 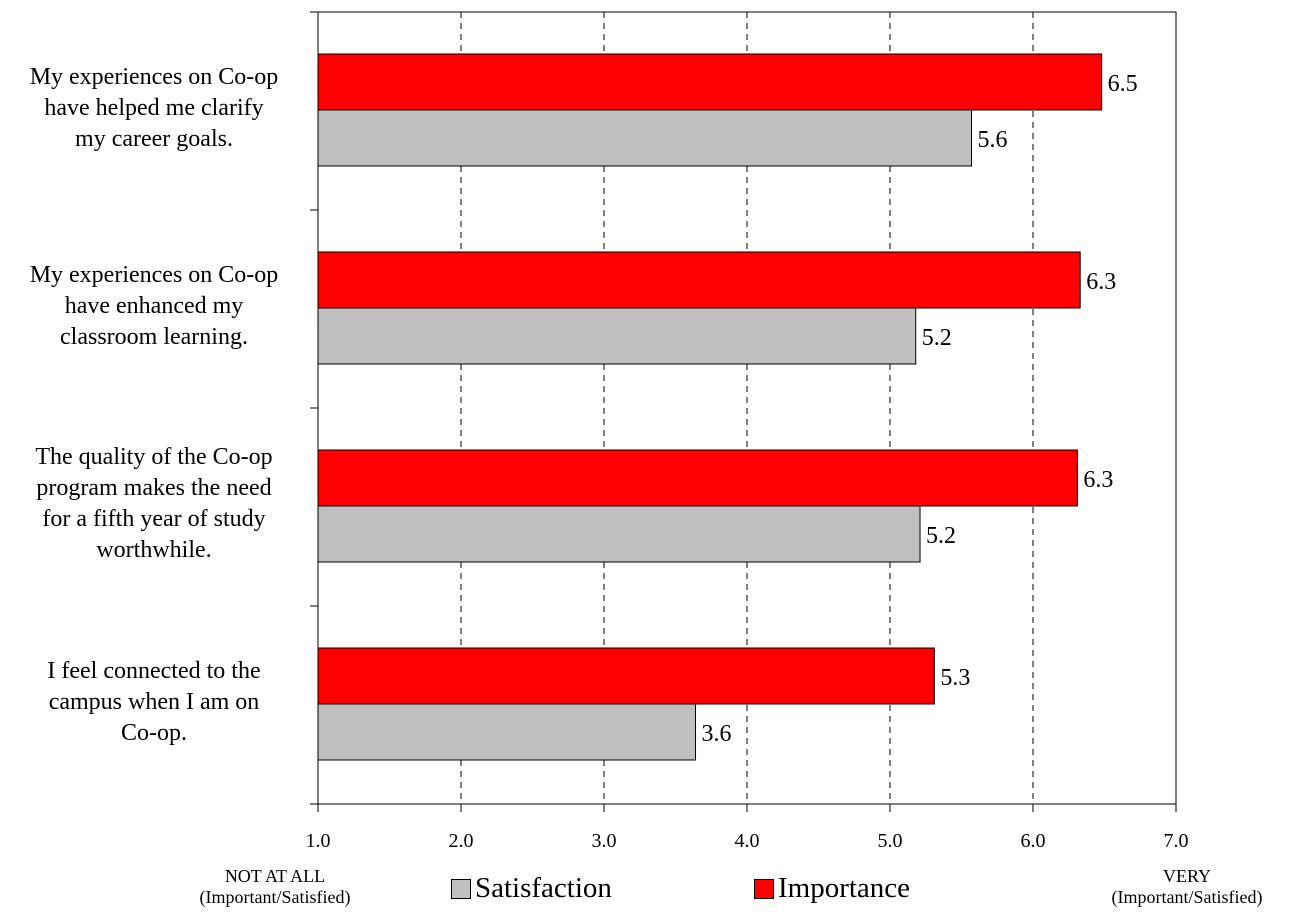 What do you see at coordinates (993, 140) in the screenshot?
I see `value-label-satisfaction: 5.6` at bounding box center [993, 140].